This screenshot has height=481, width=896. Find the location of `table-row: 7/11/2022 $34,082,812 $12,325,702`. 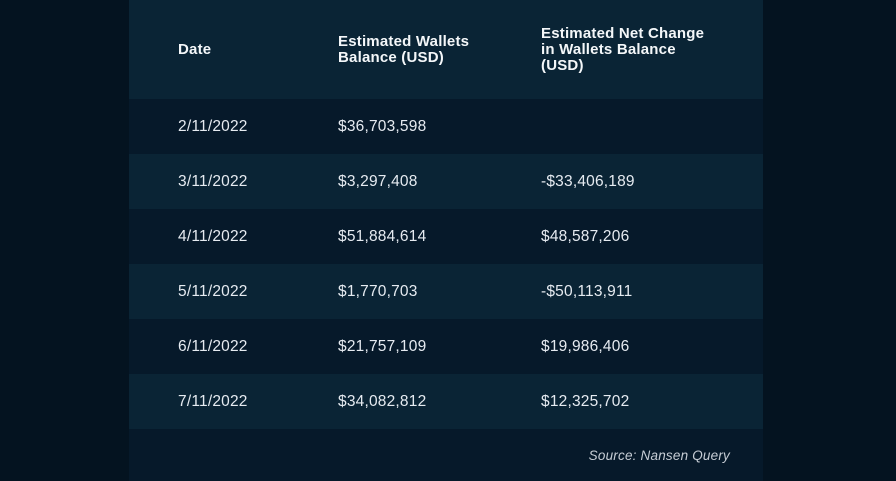

table-row: 7/11/2022 $34,082,812 $12,325,702 is located at coordinates (446, 401).